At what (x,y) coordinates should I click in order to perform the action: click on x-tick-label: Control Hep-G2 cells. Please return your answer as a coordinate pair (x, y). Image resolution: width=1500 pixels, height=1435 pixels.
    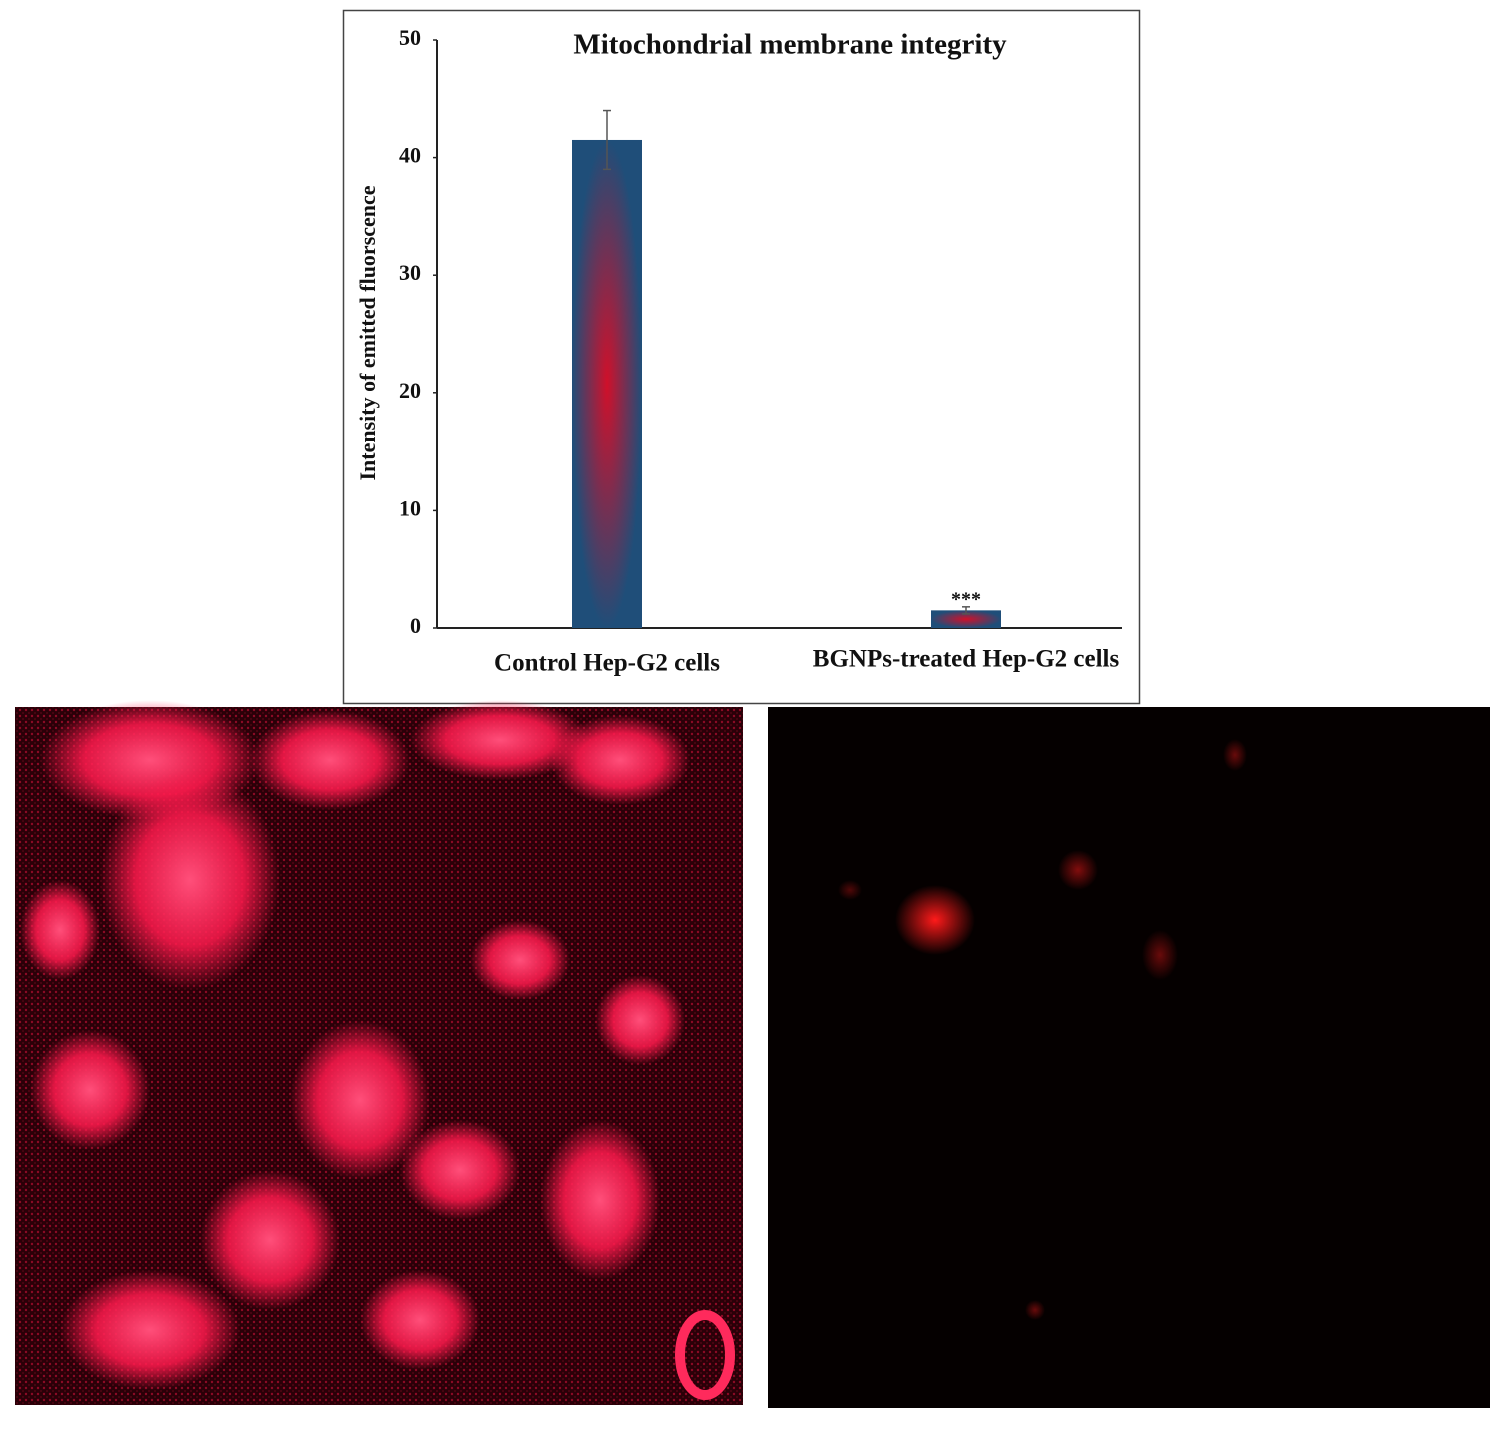
    Looking at the image, I should click on (607, 663).